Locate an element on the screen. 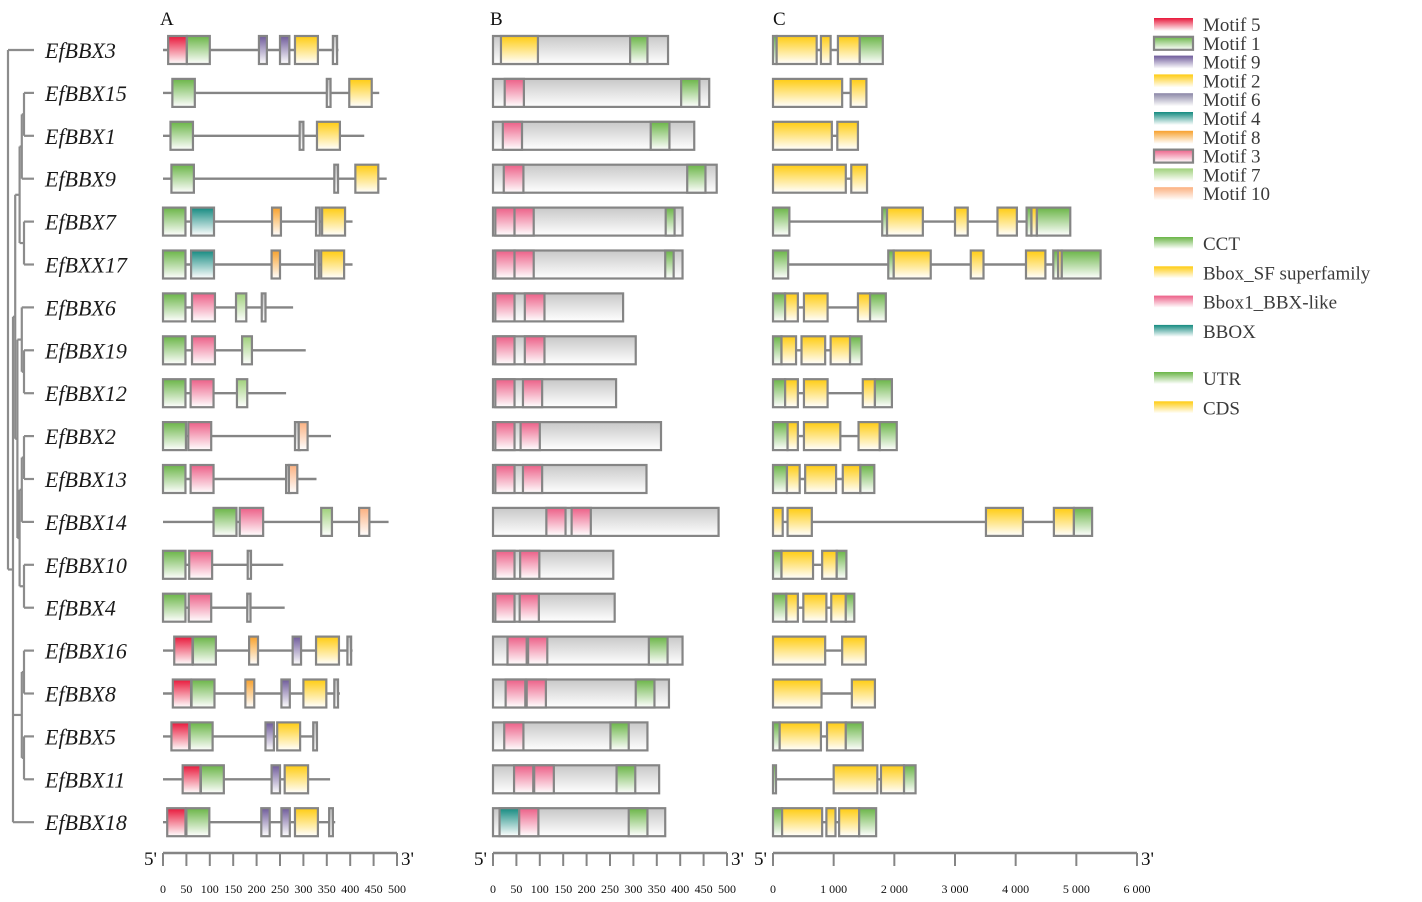 This screenshot has height=902, width=1422. panel-a-motifs: A is located at coordinates (274, 423).